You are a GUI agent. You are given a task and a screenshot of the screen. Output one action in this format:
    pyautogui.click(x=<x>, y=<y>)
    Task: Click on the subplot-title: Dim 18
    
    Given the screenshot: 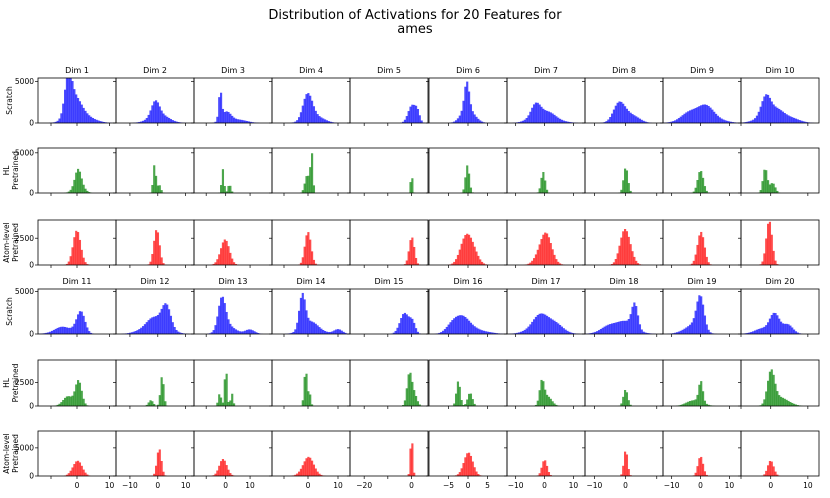 What is the action you would take?
    pyautogui.click(x=624, y=281)
    